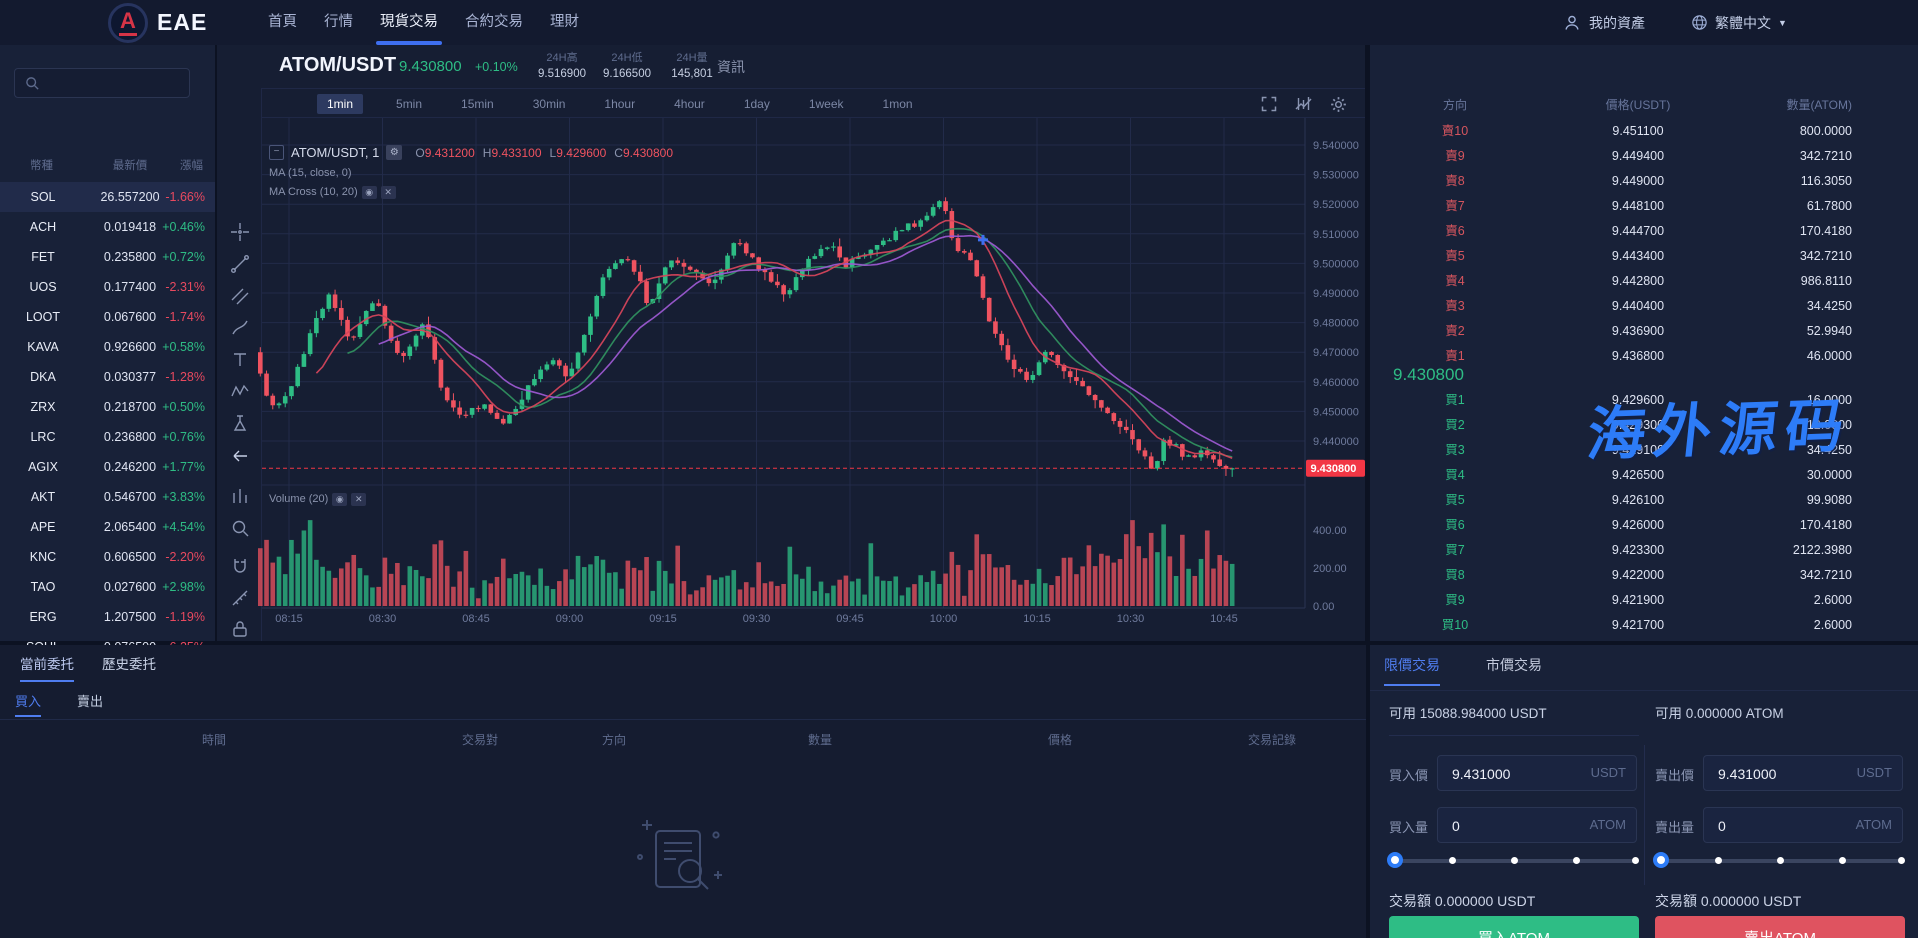 Image resolution: width=1918 pixels, height=938 pixels. What do you see at coordinates (117, 377) in the screenshot?
I see `market-row: DKA 0.030377 -1.28%` at bounding box center [117, 377].